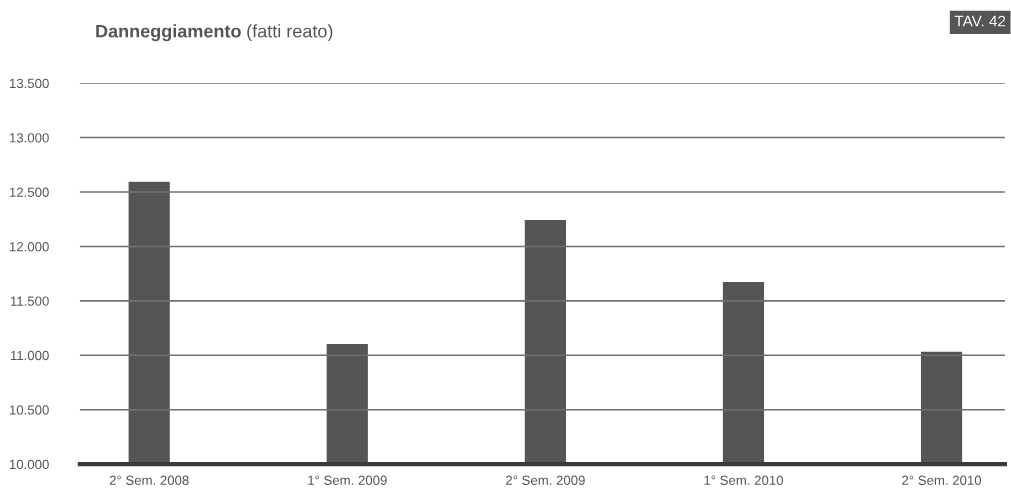 This screenshot has height=498, width=1011. Describe the element at coordinates (29, 410) in the screenshot. I see `y-tick-label: 10.500` at that location.